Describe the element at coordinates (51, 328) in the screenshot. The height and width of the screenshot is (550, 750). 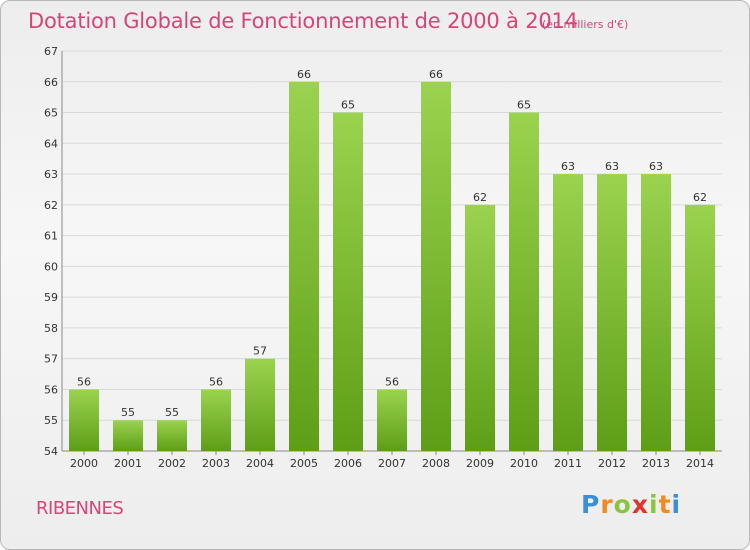
I see `y-tick-label: 58` at that location.